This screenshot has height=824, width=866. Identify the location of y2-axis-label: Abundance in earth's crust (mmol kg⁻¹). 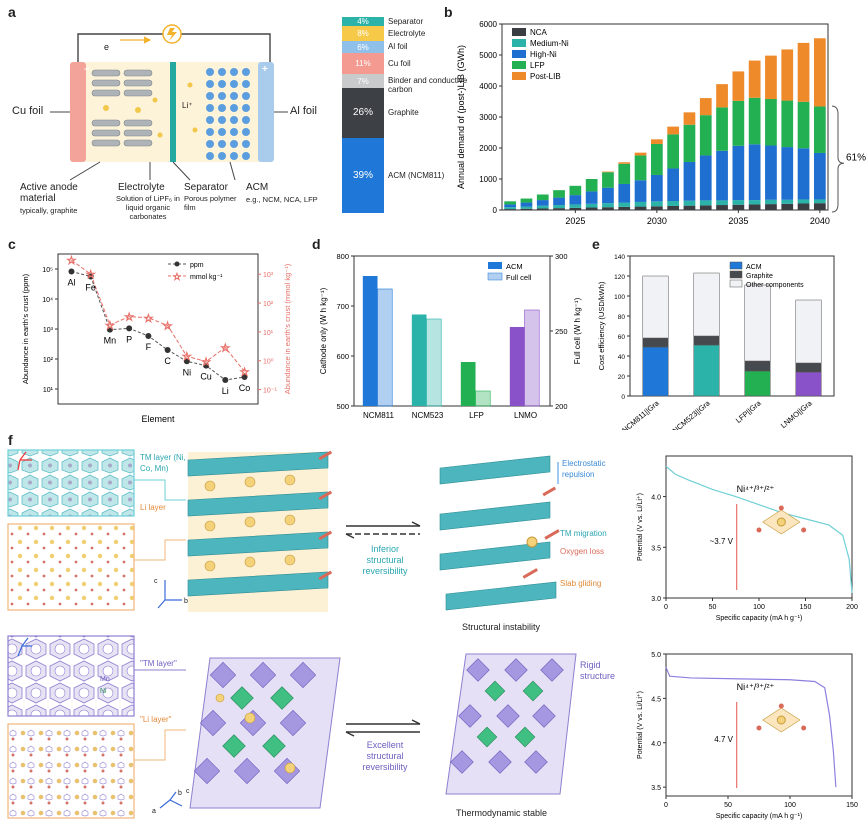
(287, 328).